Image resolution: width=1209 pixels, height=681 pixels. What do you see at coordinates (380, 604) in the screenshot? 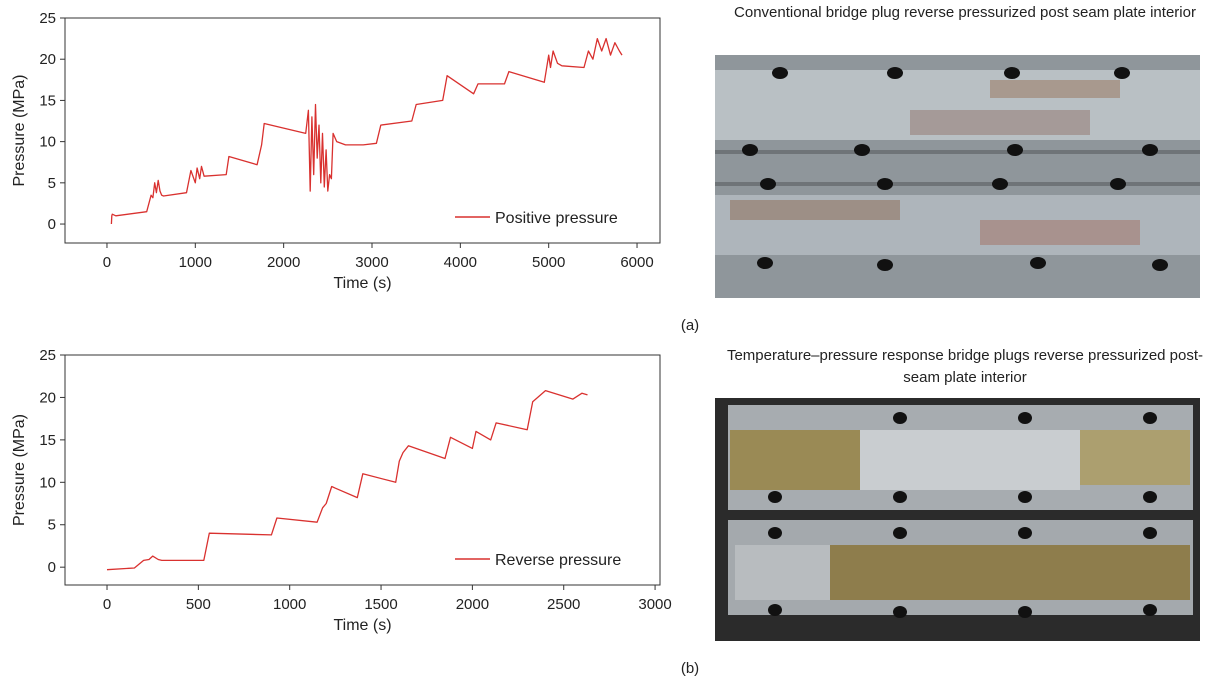
I see `x-tick-label: 1500` at bounding box center [380, 604].